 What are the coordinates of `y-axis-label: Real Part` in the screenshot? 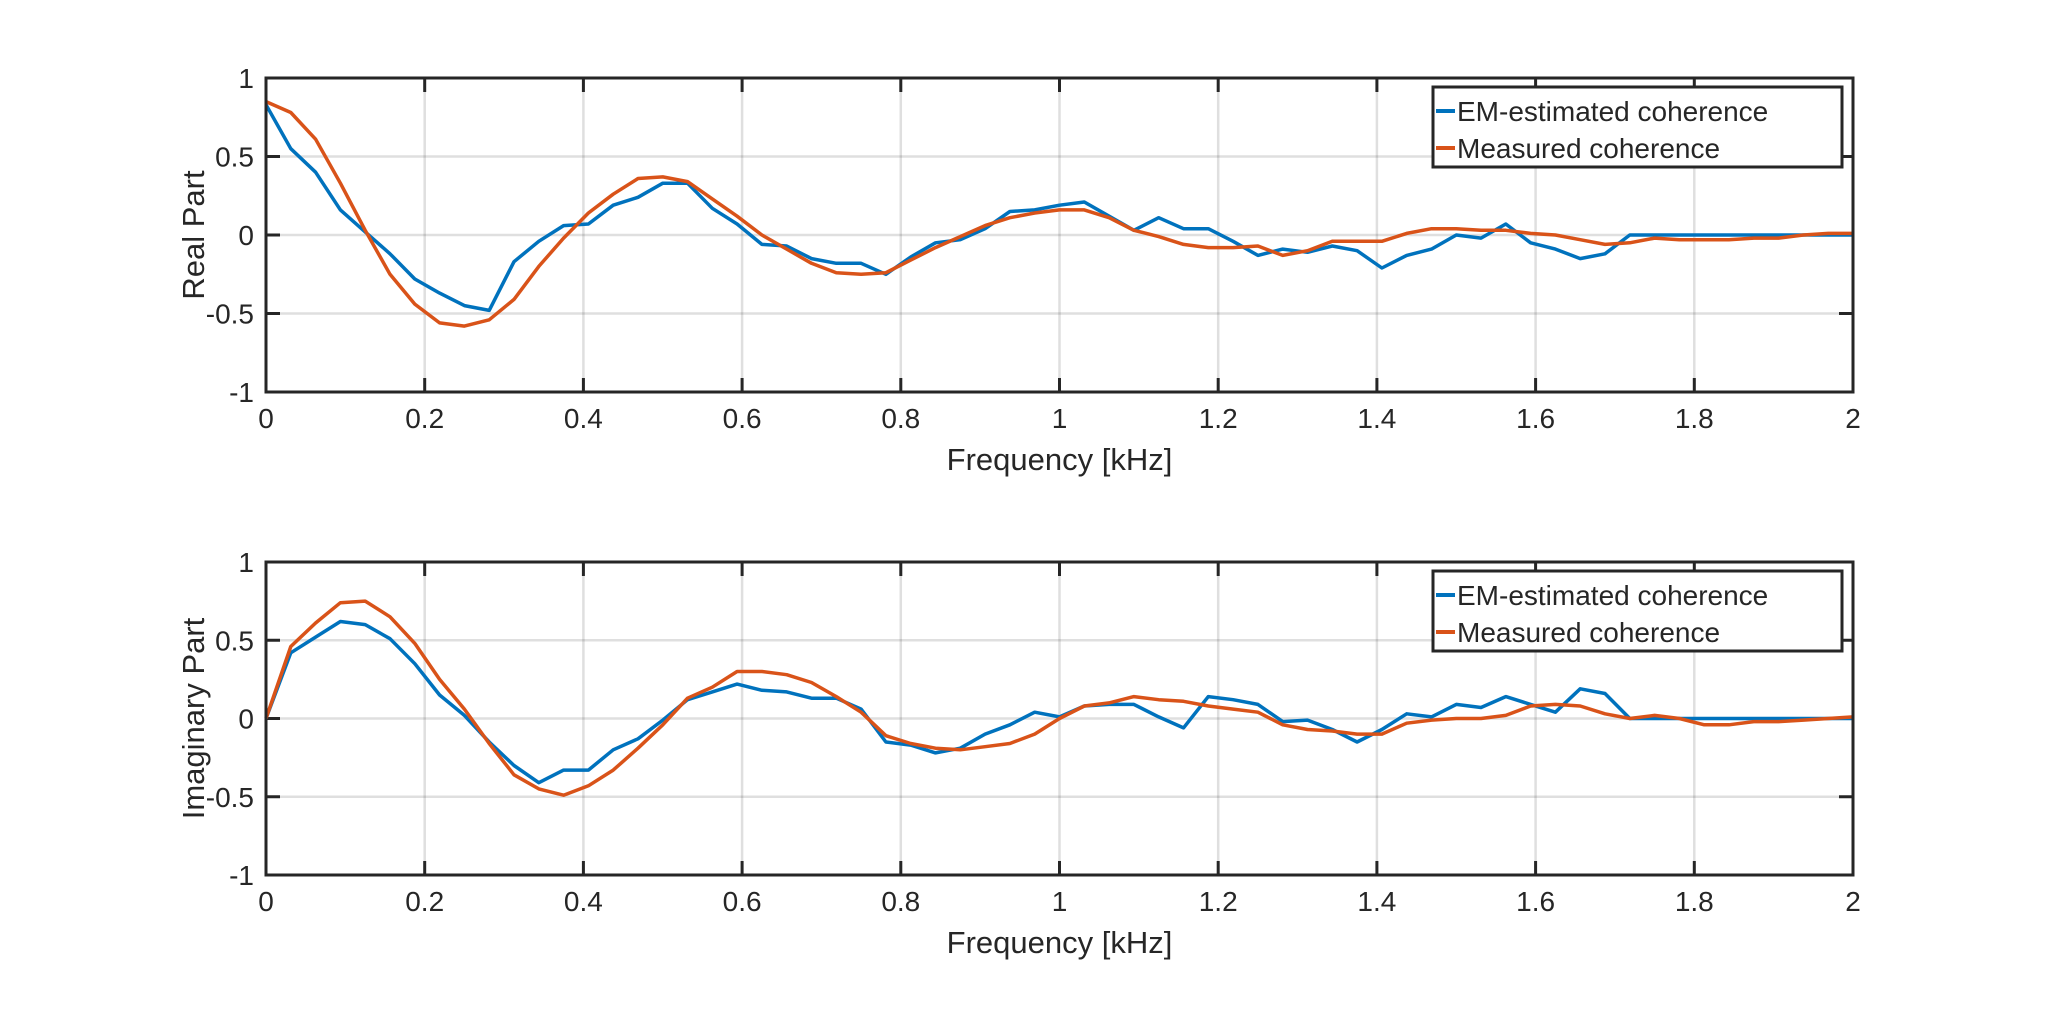 It's located at (193, 235).